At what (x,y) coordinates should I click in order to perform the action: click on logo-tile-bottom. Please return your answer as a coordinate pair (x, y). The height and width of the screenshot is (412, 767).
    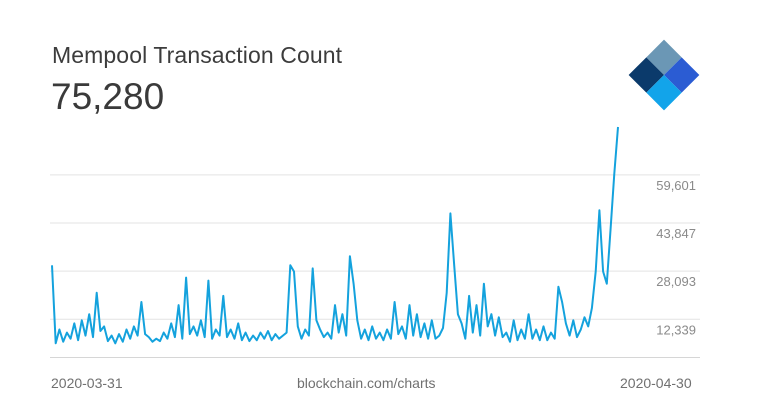
    Looking at the image, I should click on (664, 93).